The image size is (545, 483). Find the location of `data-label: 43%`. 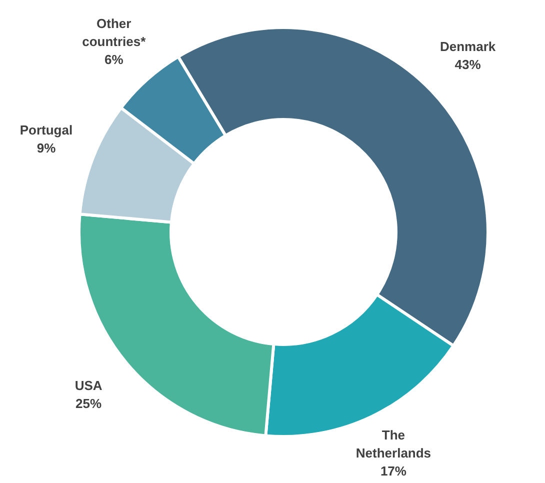

data-label: 43% is located at coordinates (468, 64).